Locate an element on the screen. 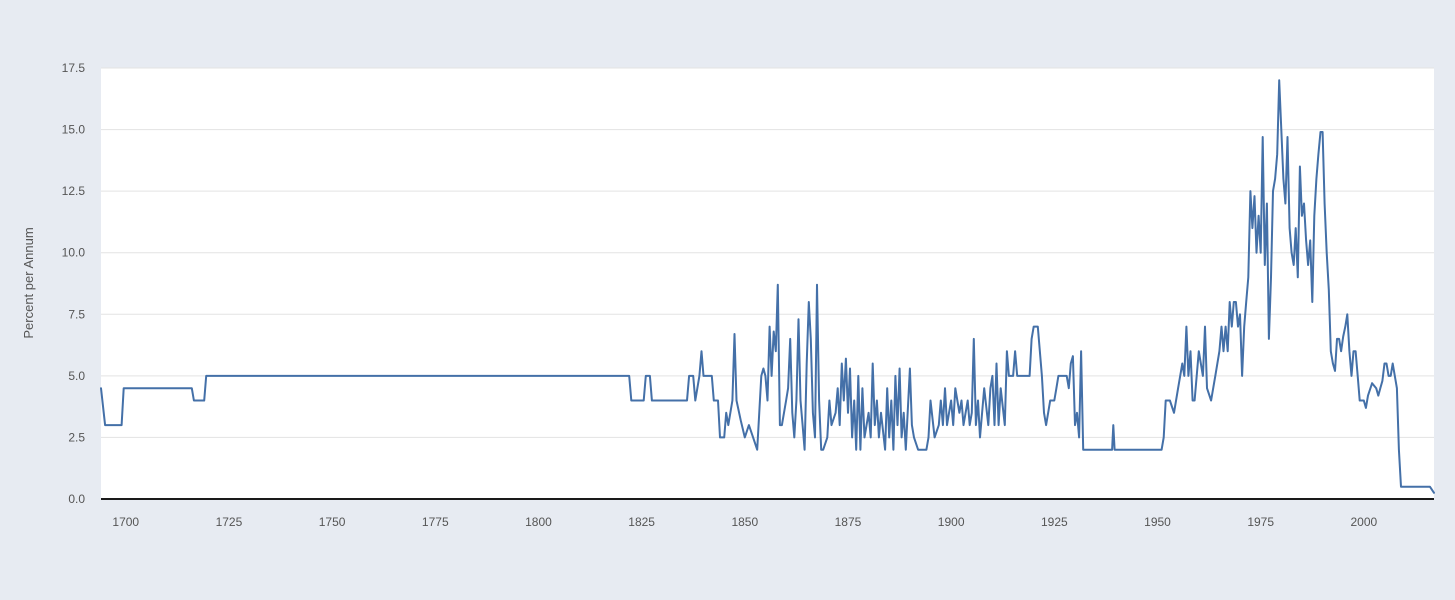 Image resolution: width=1455 pixels, height=600 pixels. x-tick-label: 1950 is located at coordinates (1157, 522).